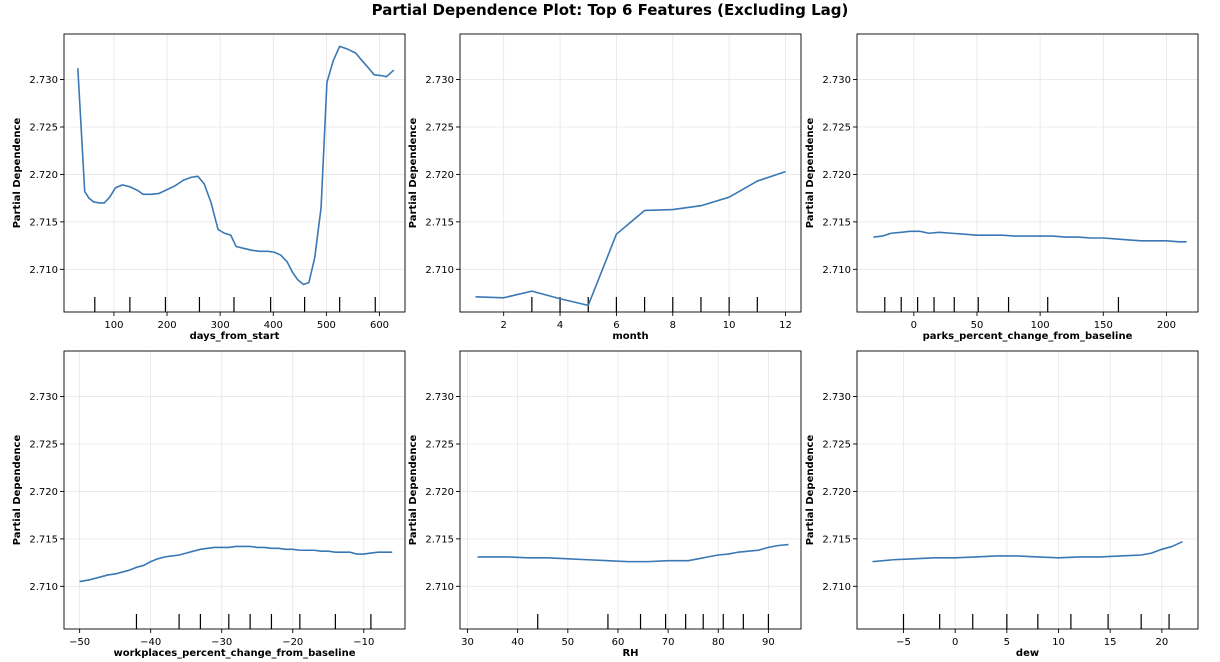 The width and height of the screenshot is (1220, 662). Describe the element at coordinates (1110, 642) in the screenshot. I see `x-tick-label: 15` at that location.